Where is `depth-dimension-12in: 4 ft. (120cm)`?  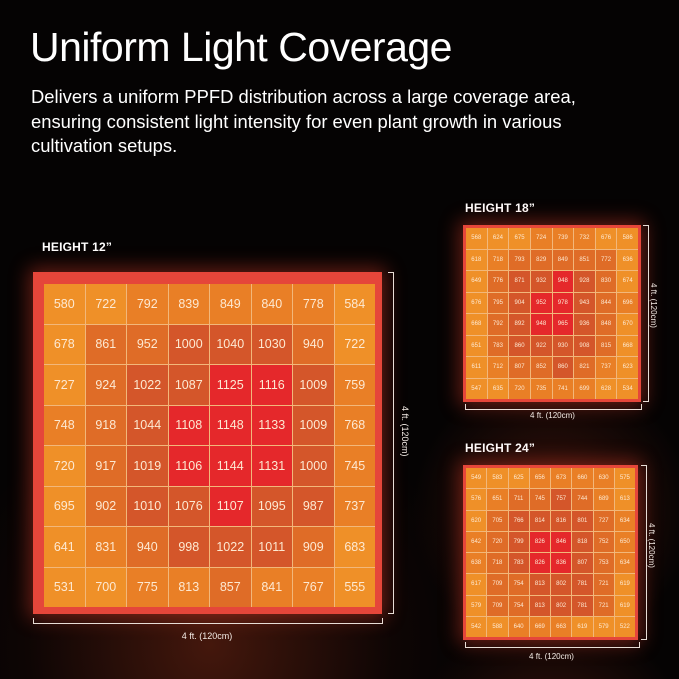 depth-dimension-12in: 4 ft. (120cm) is located at coordinates (405, 431).